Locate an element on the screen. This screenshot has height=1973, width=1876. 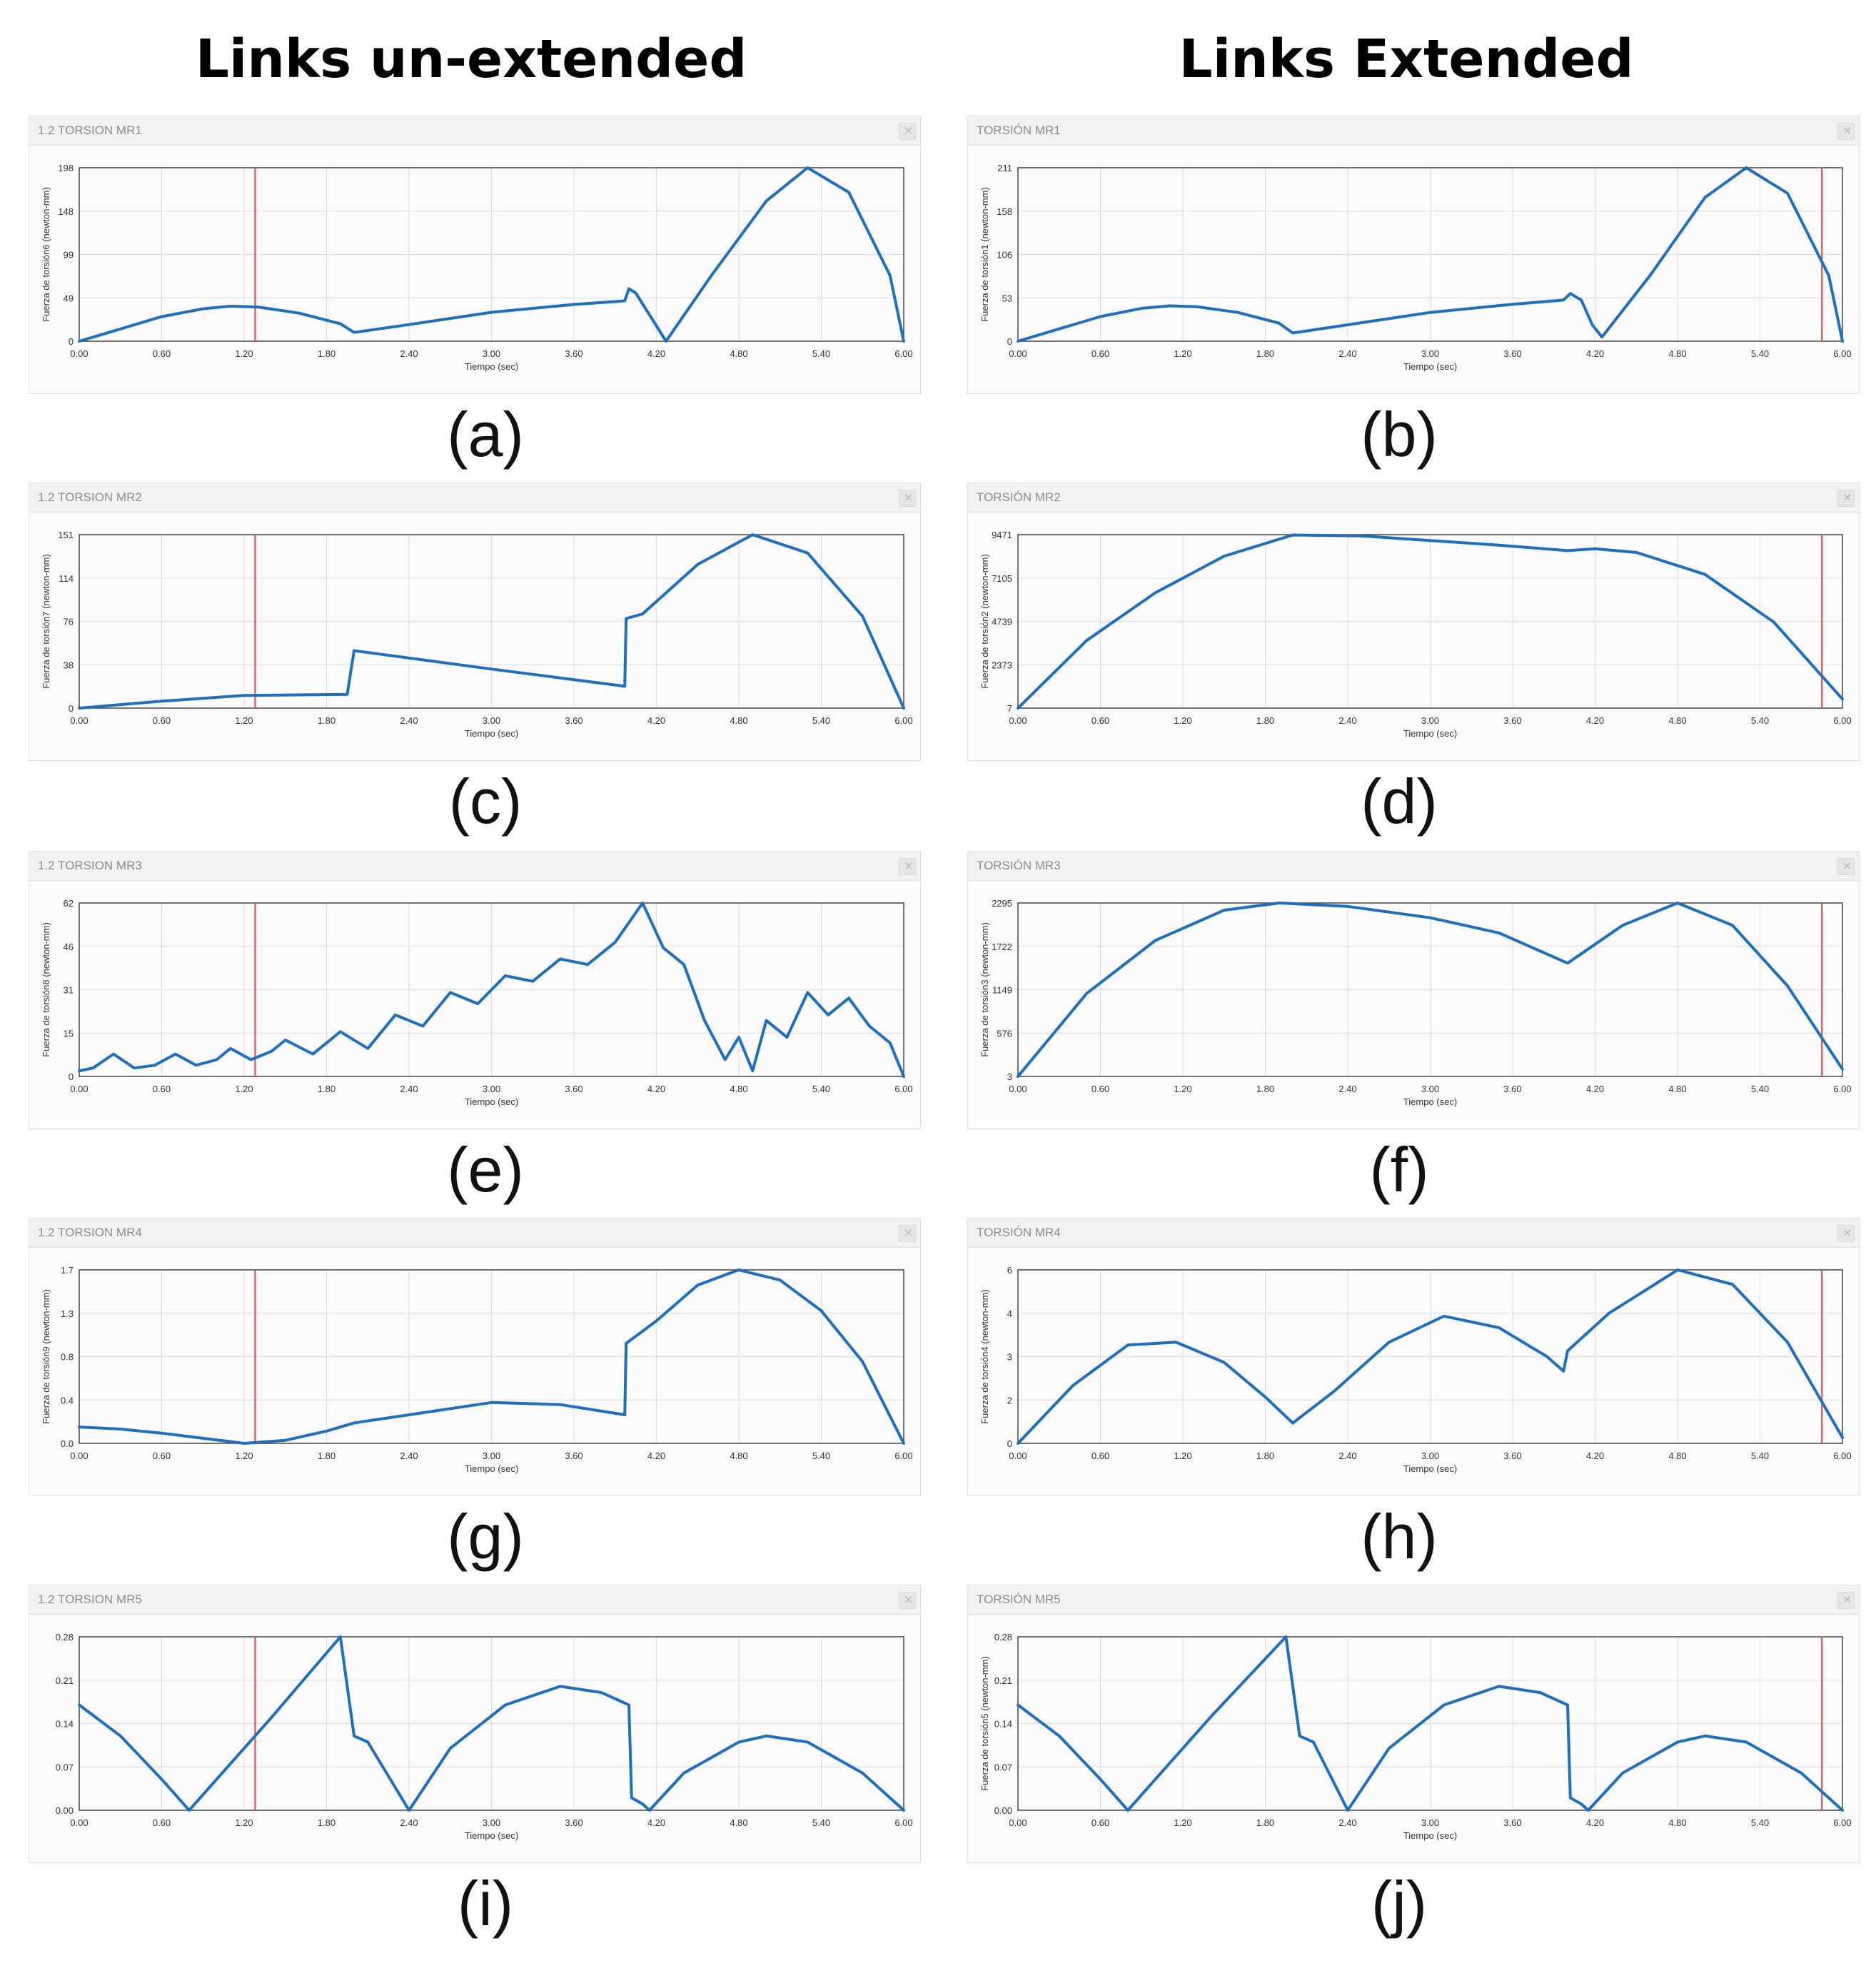
y-tick-label: 7105 is located at coordinates (1002, 578).